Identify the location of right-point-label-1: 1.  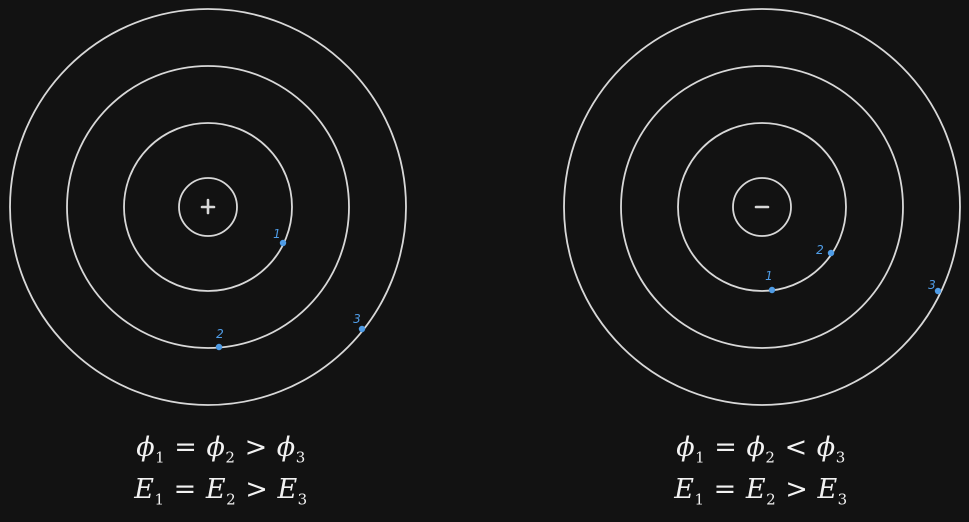
(769, 276).